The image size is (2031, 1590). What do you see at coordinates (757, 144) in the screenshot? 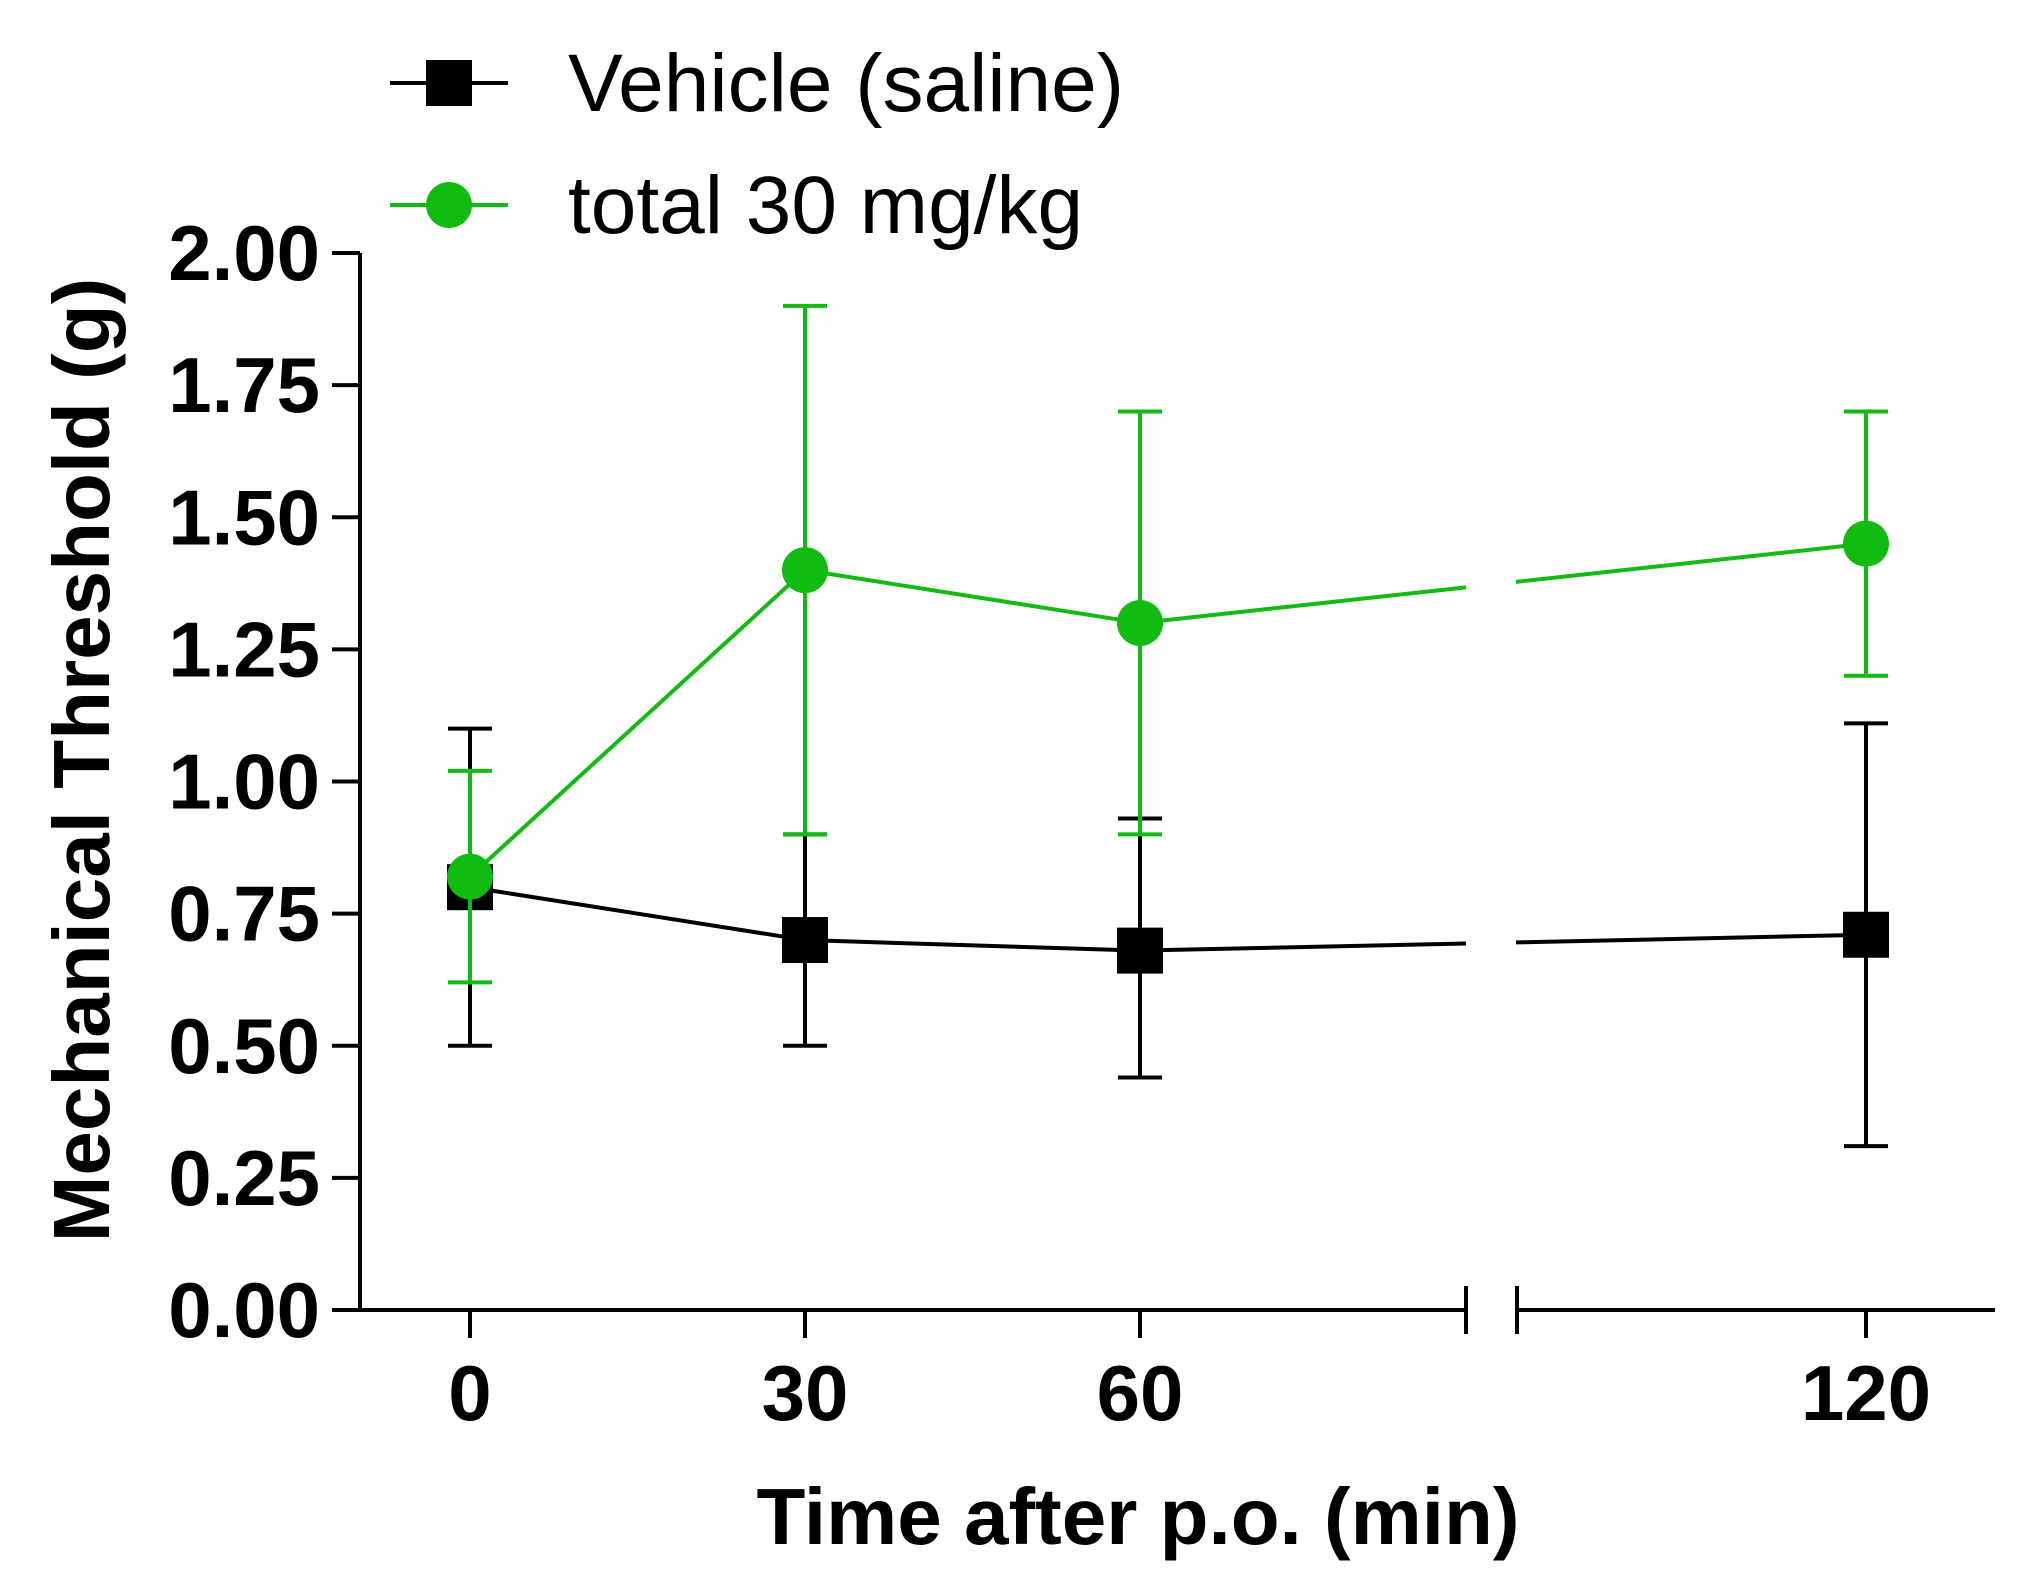
I see `legend: Vehicle (saline) total 30 mg/kg` at bounding box center [757, 144].